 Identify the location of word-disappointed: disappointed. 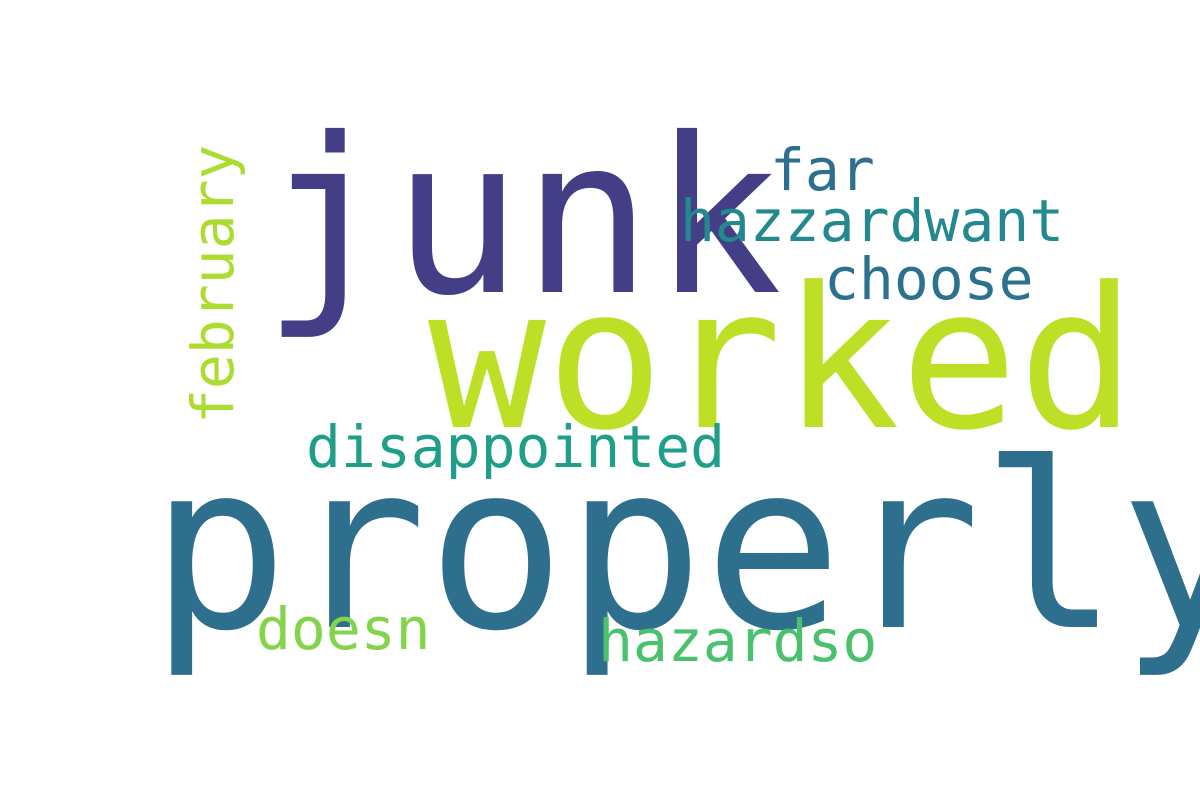
(516, 447).